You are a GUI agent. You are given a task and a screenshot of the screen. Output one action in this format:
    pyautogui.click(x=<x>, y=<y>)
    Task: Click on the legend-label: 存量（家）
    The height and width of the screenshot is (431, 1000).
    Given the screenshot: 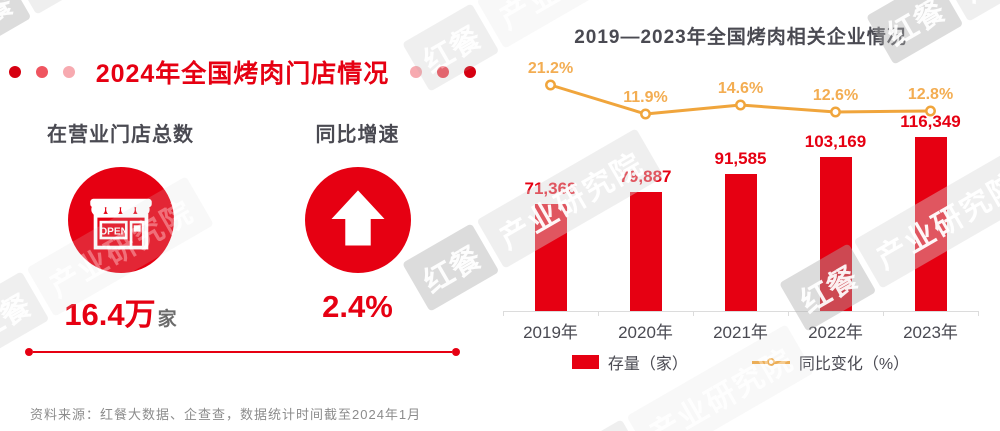 What is the action you would take?
    pyautogui.click(x=647, y=364)
    